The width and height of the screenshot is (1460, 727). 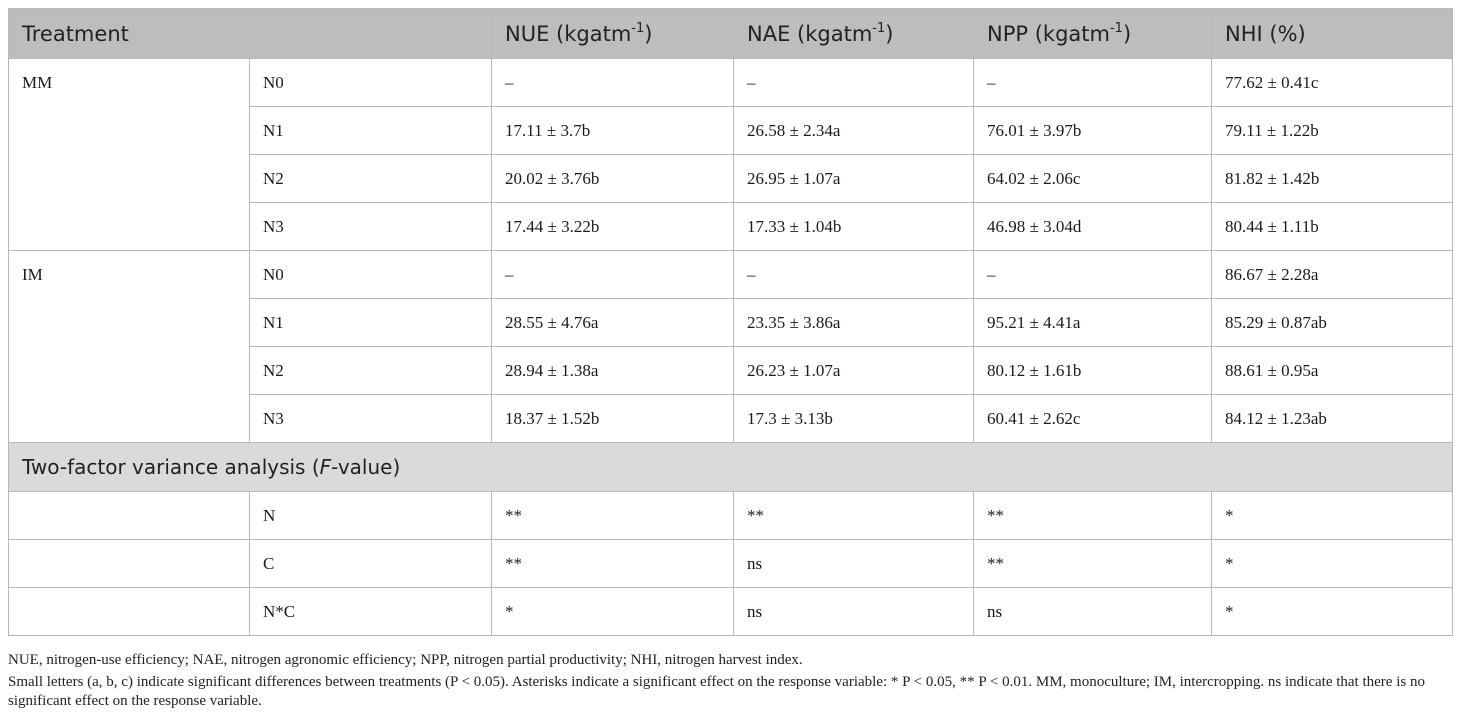 What do you see at coordinates (250, 33) in the screenshot?
I see `header-treatment: Treatment` at bounding box center [250, 33].